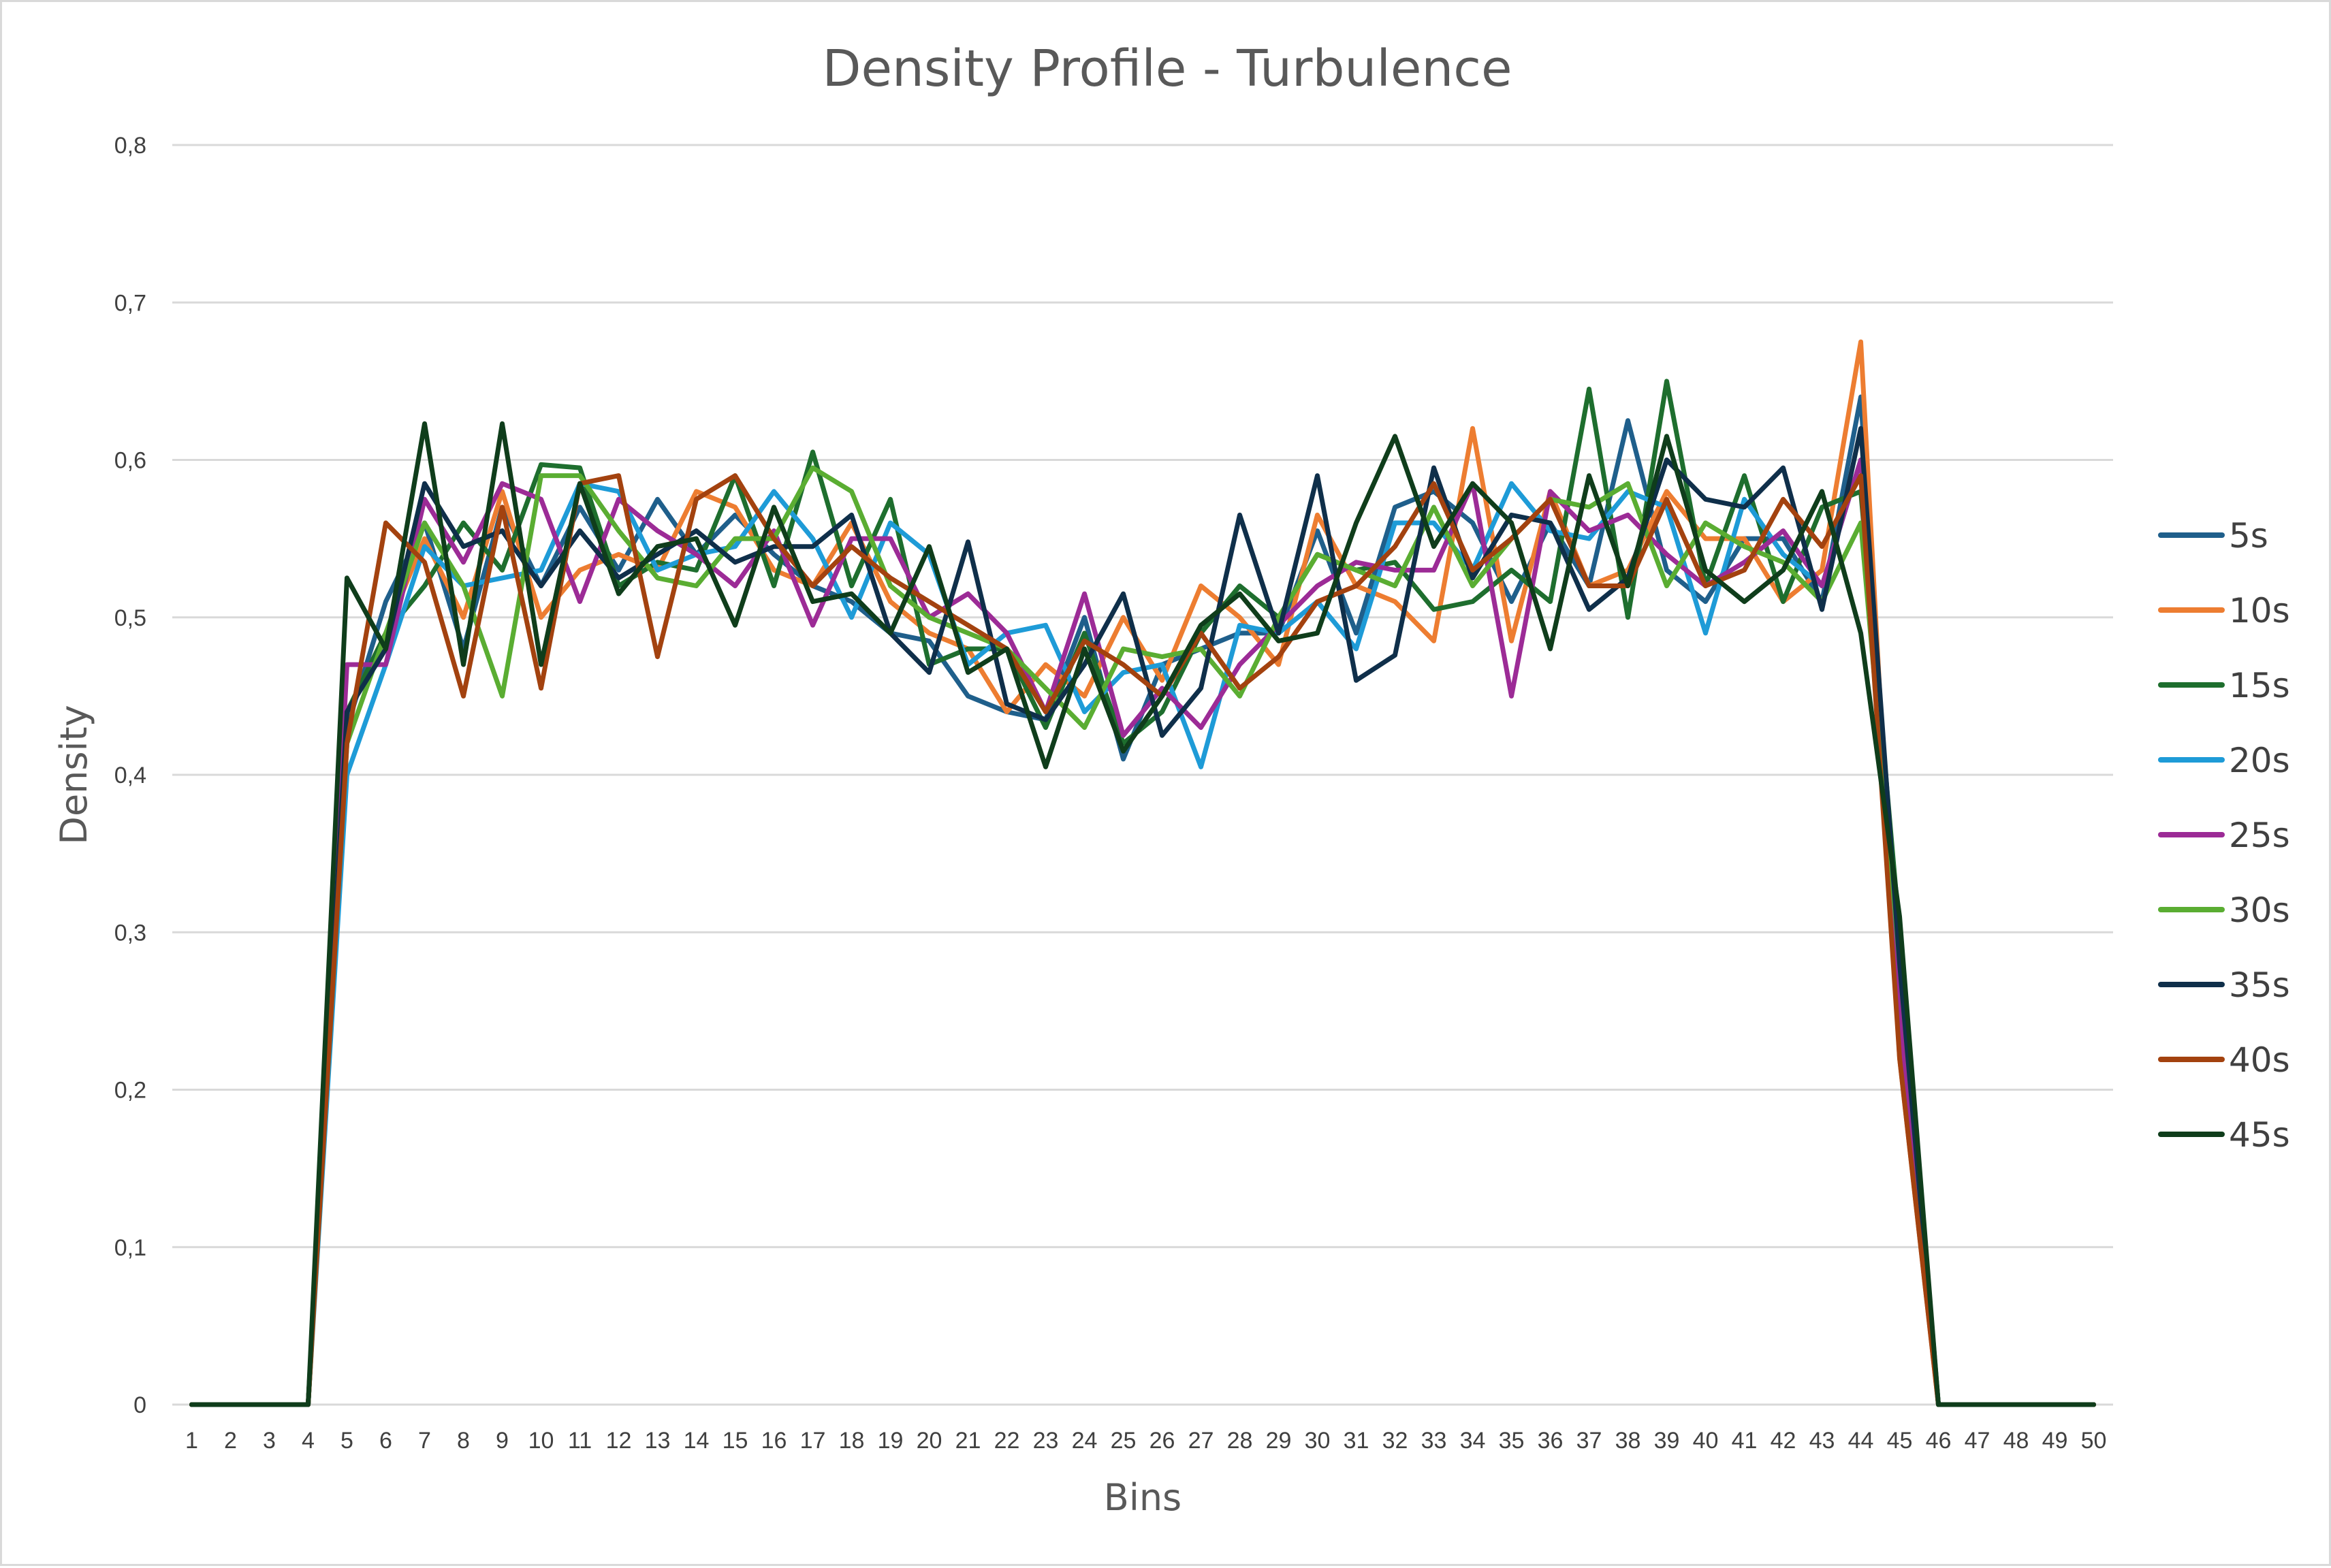  What do you see at coordinates (813, 1441) in the screenshot?
I see `x-tick-label: 17` at bounding box center [813, 1441].